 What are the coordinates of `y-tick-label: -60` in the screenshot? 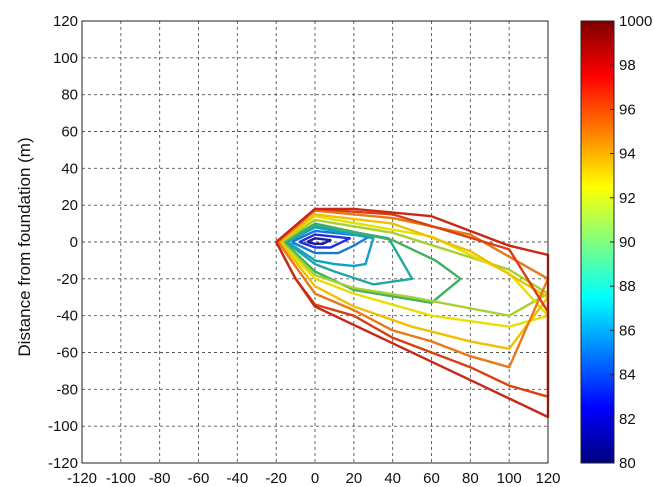 It's located at (67, 353).